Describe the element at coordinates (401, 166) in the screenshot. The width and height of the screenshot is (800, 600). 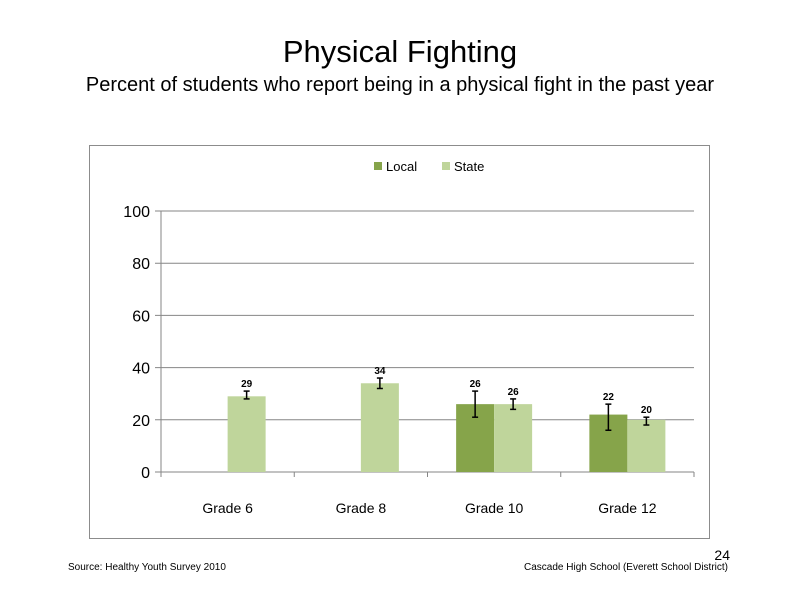
I see `legend-label-local: Local` at that location.